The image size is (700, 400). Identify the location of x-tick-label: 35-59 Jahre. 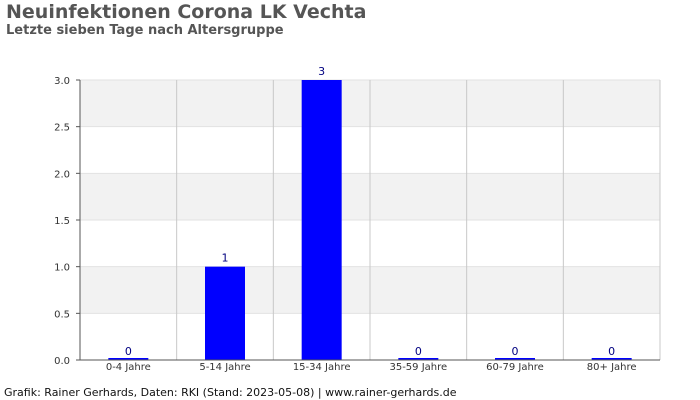
(418, 367).